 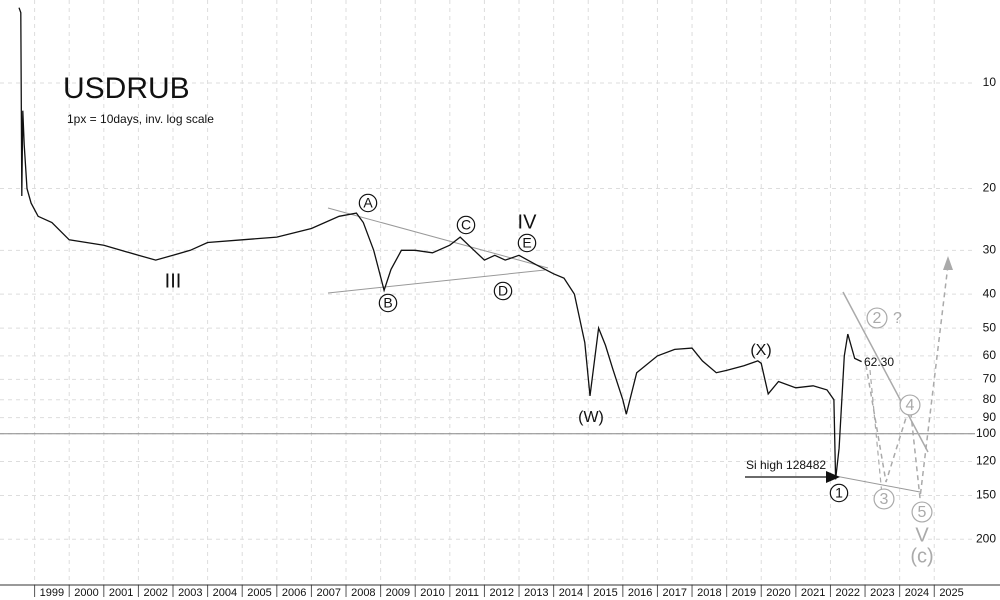 I want to click on wave-label: 3, so click(x=884, y=499).